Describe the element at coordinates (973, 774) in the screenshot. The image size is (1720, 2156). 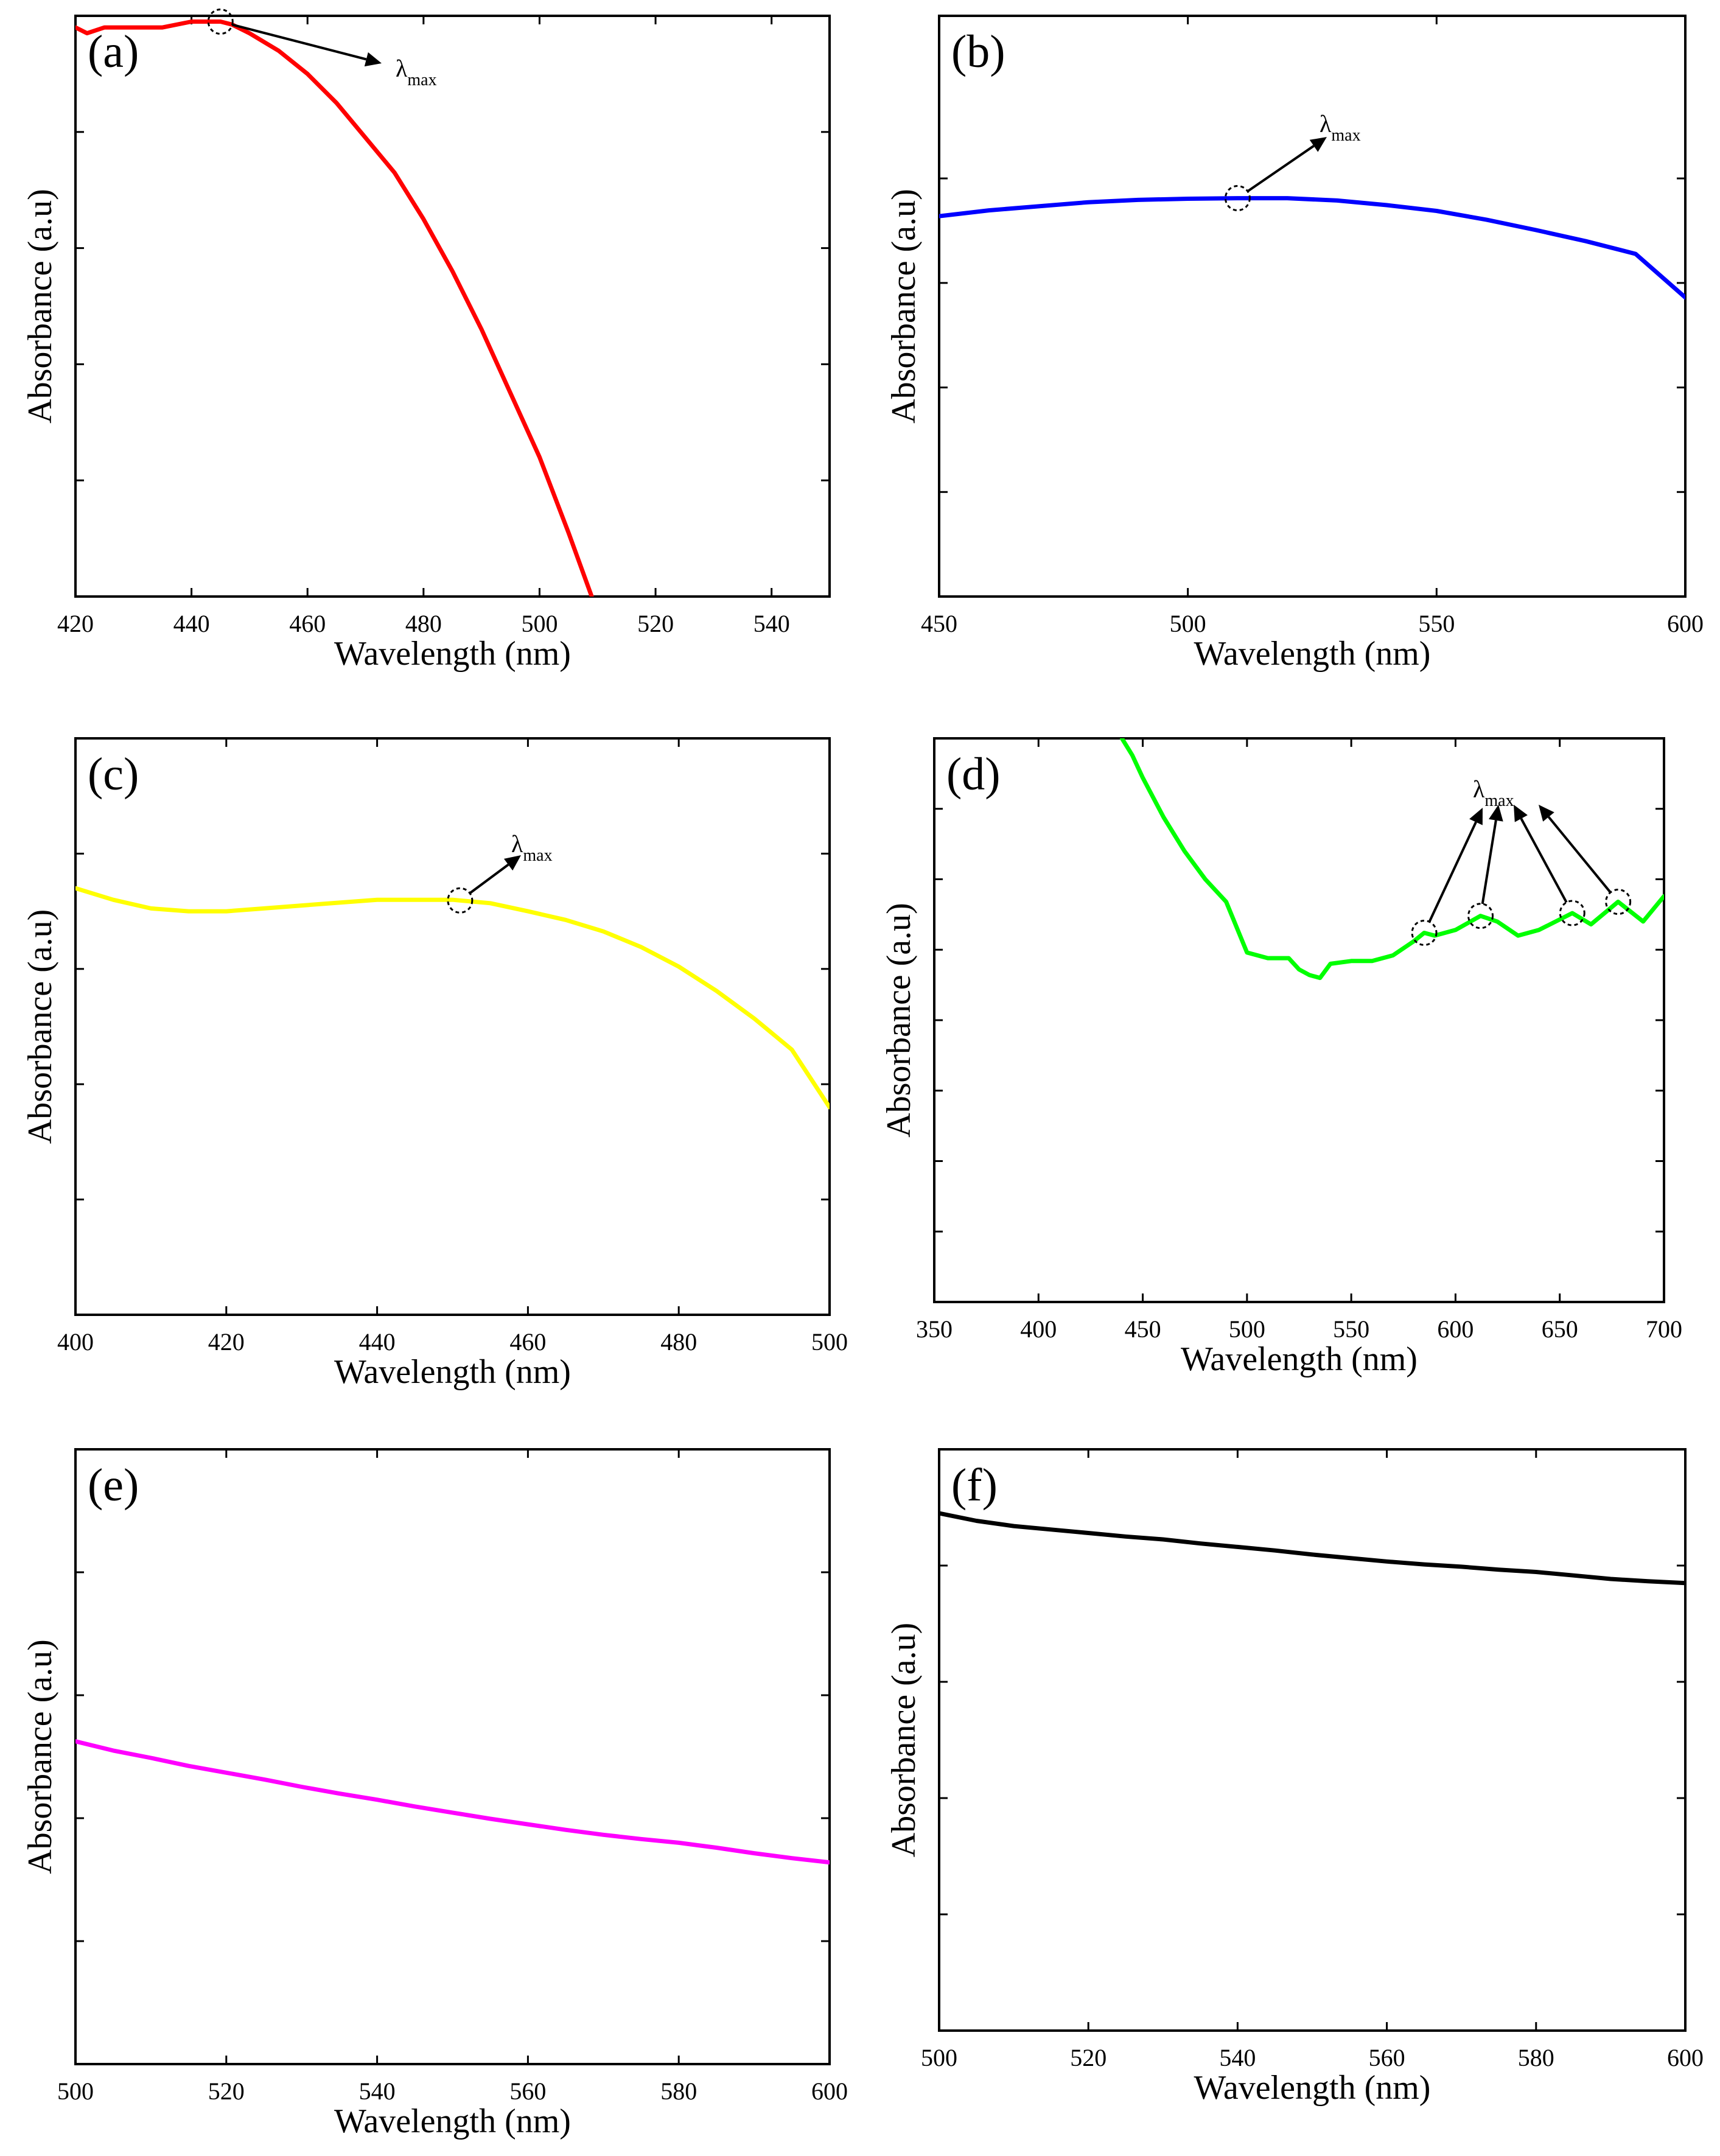
I see `panel-letter: (d)` at that location.